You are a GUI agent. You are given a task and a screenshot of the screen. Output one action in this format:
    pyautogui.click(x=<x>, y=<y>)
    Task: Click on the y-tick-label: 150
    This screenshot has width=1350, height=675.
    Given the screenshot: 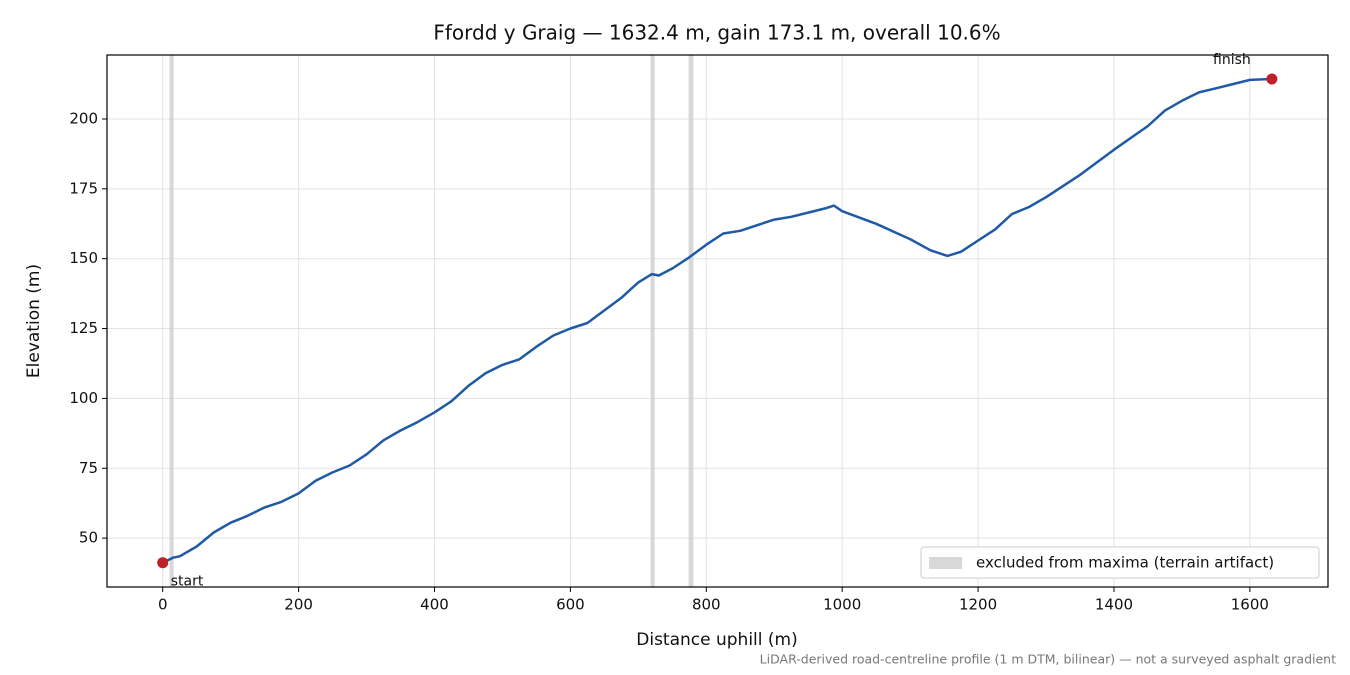 What is the action you would take?
    pyautogui.click(x=83, y=258)
    